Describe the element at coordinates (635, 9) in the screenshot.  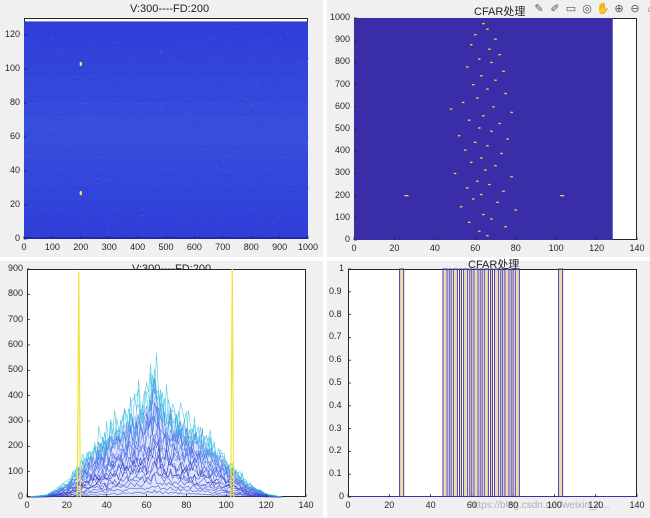
I see `zoom-out-icon: ⊖` at that location.